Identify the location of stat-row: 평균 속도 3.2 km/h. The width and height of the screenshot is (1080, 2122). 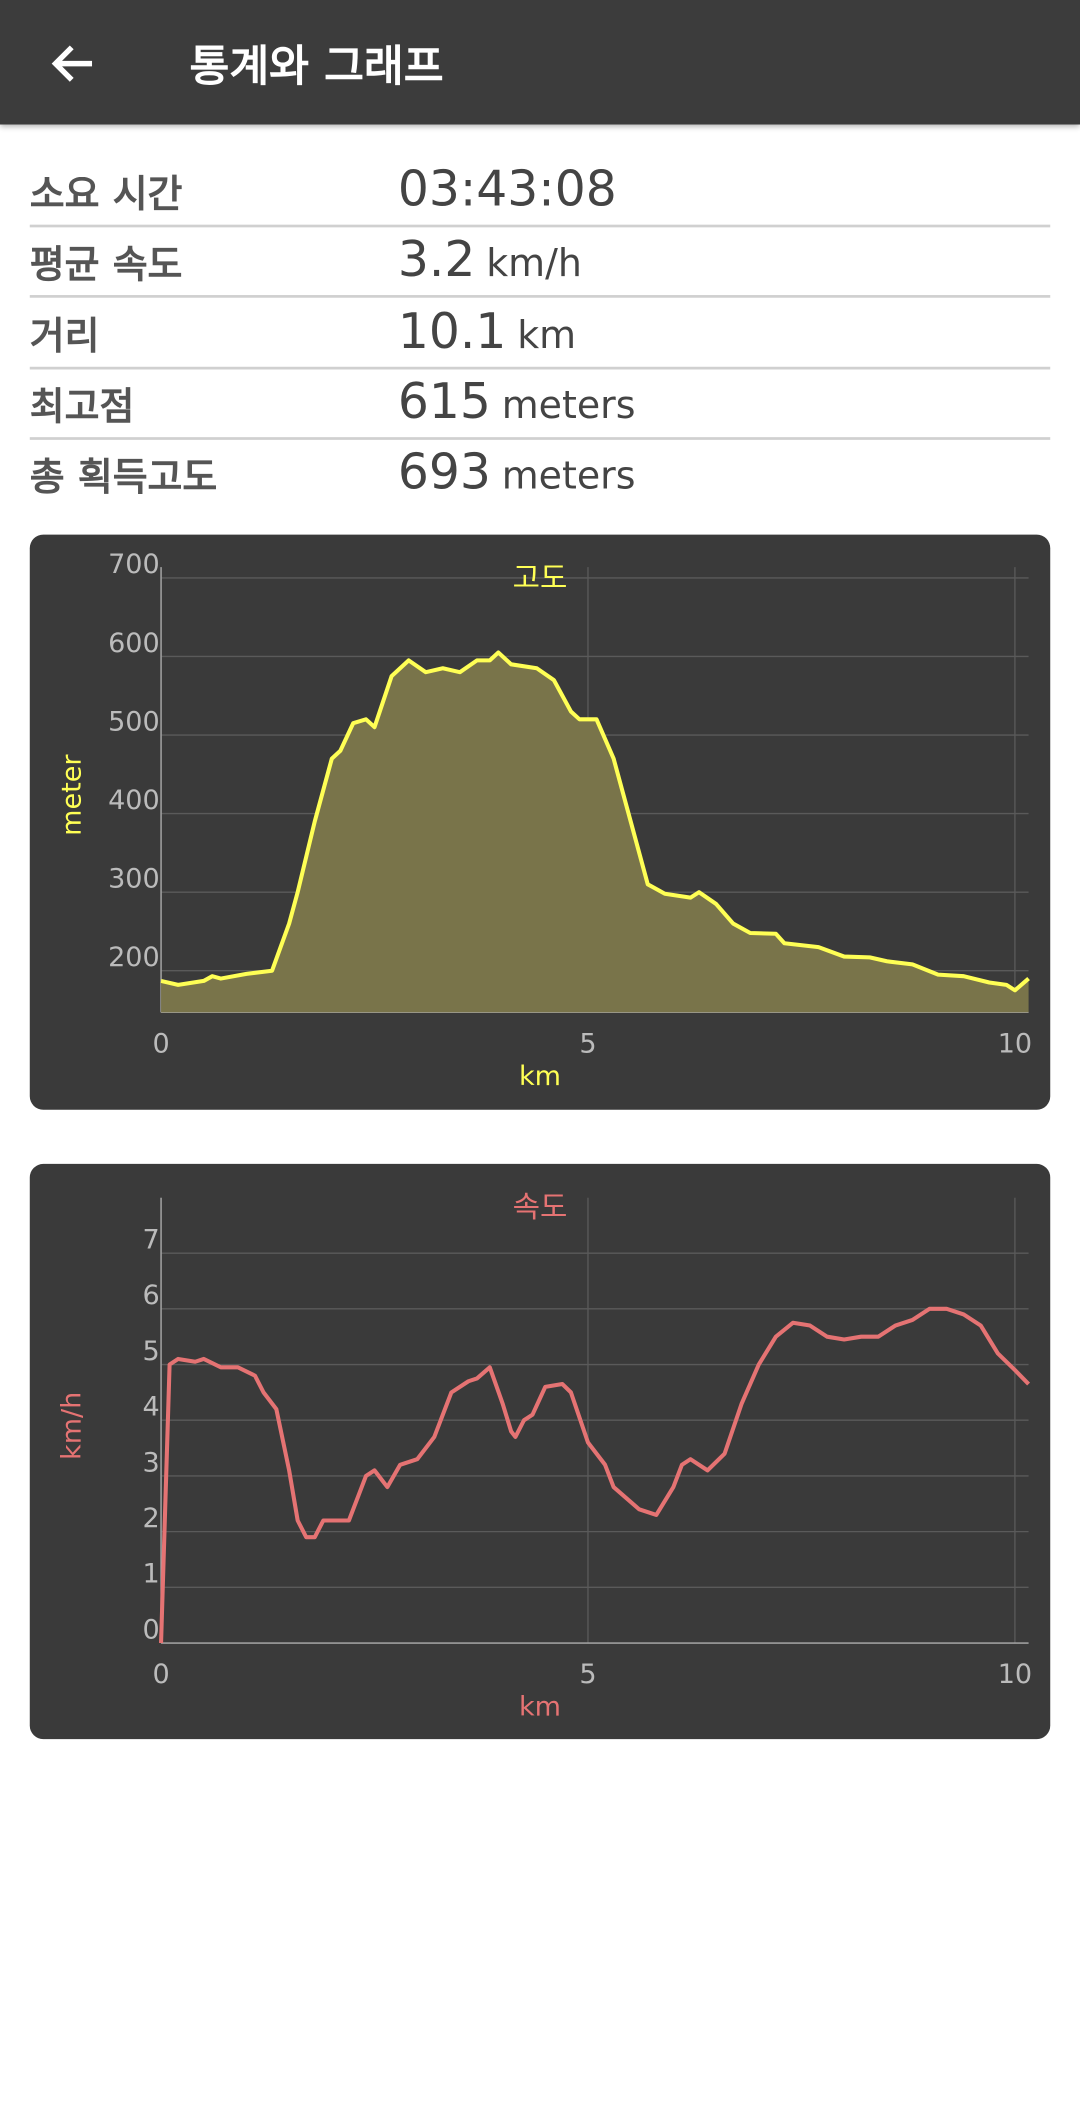
(540, 262).